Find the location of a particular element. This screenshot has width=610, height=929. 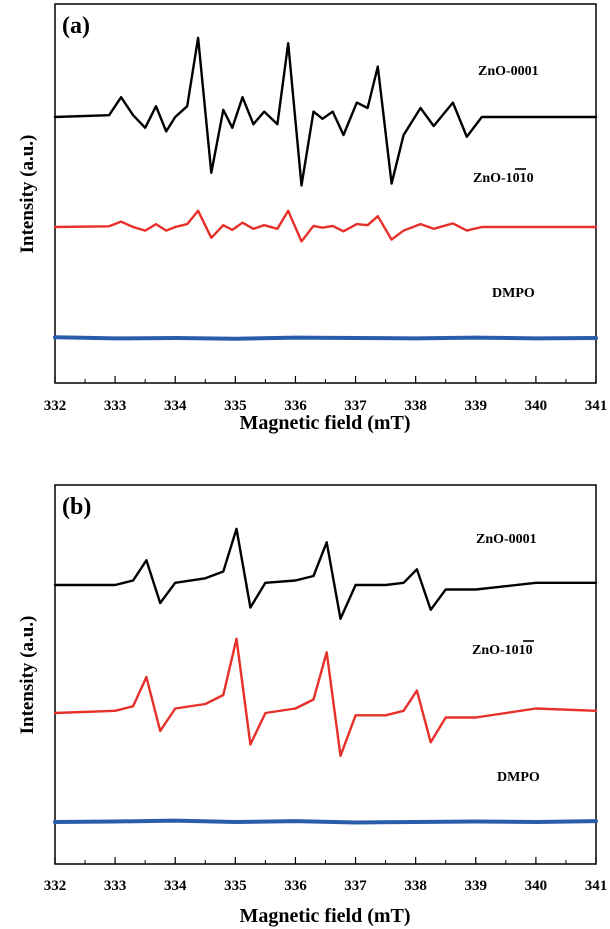

panel-b-x-ticks: 332 333 334 335 336 337 338 339 340 341 is located at coordinates (326, 875).